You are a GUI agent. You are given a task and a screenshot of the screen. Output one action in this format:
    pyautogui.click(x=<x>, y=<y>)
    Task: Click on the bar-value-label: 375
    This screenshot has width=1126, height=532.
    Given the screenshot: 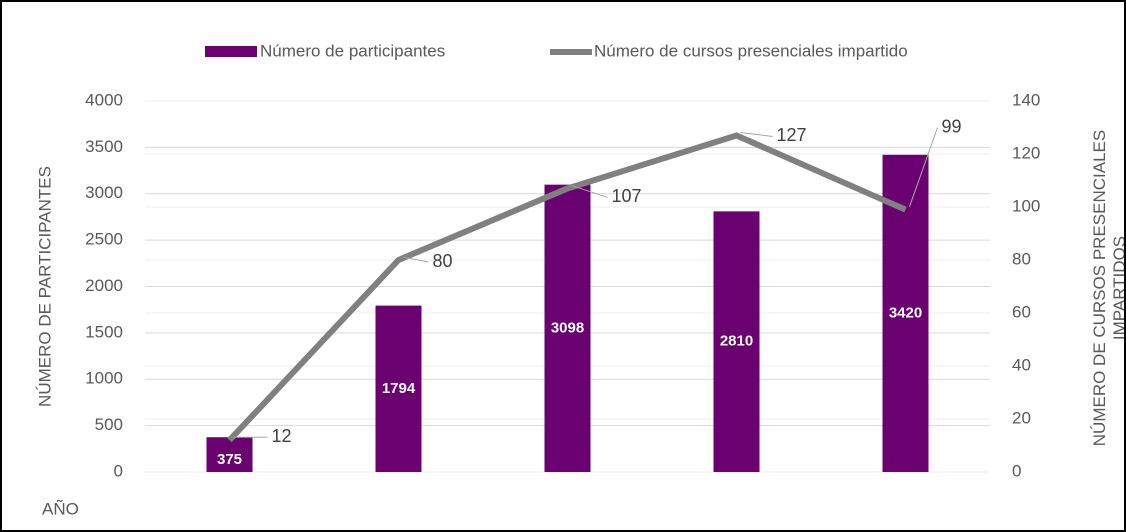 What is the action you would take?
    pyautogui.click(x=229, y=459)
    